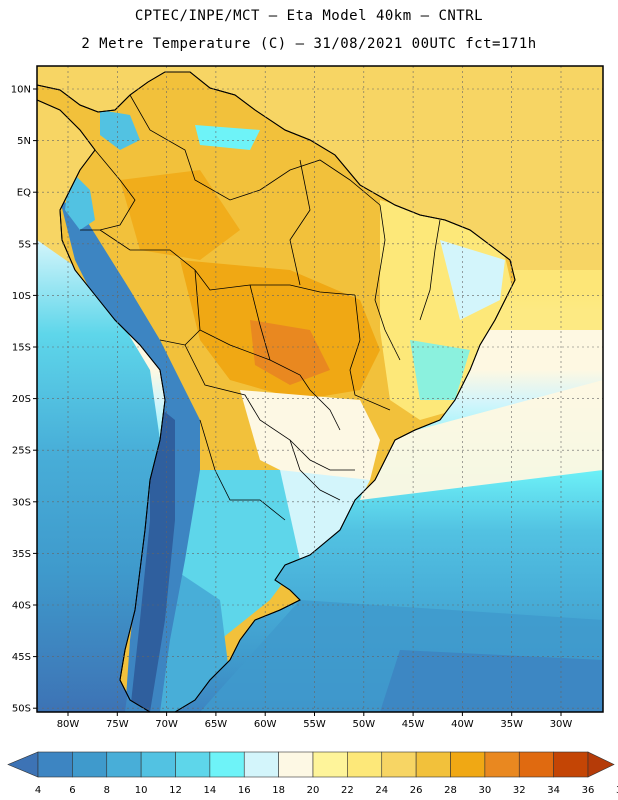 The height and width of the screenshot is (800, 618). What do you see at coordinates (381, 790) in the screenshot?
I see `colorbar-label: 24` at bounding box center [381, 790].